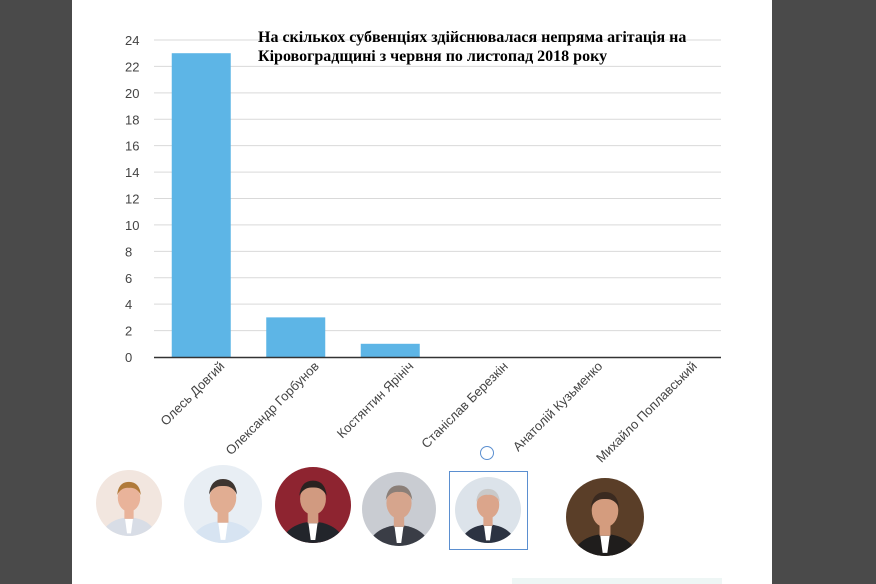 The height and width of the screenshot is (584, 876). What do you see at coordinates (271, 407) in the screenshot?
I see `x-tick-label: Олександр Горбунов` at bounding box center [271, 407].